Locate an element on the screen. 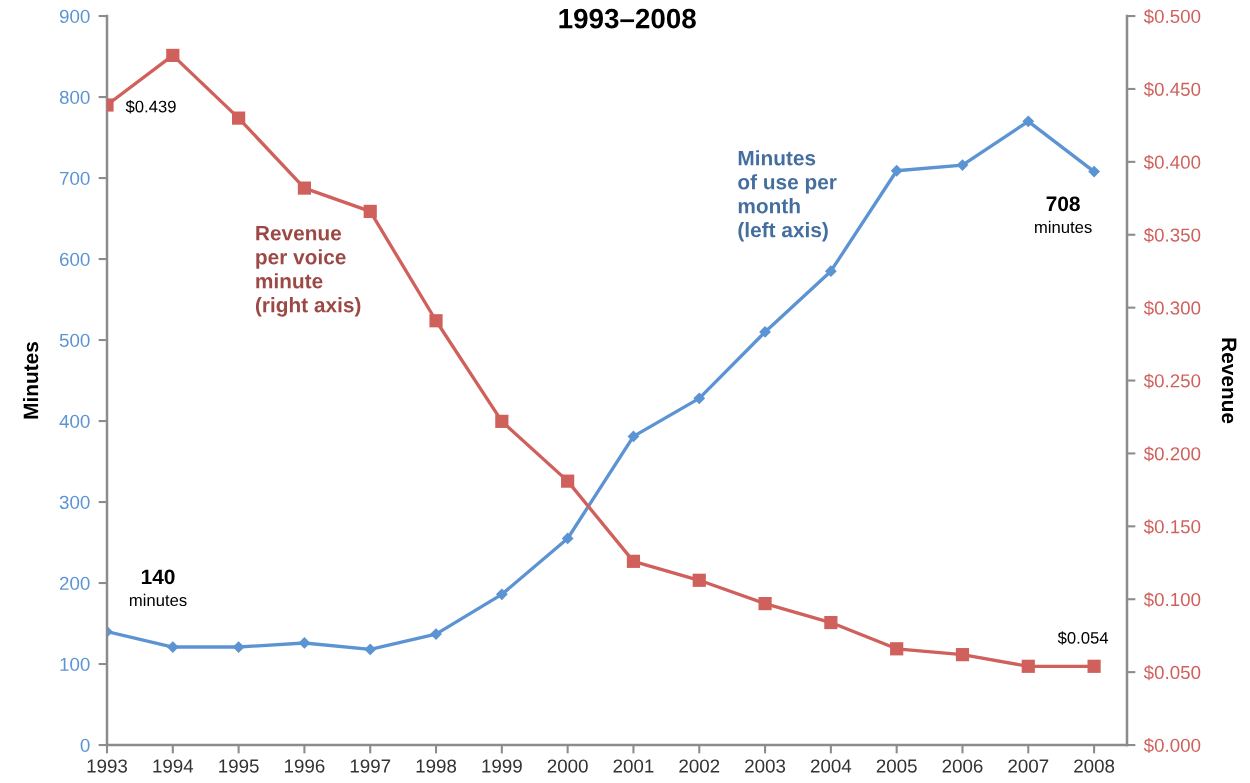 The width and height of the screenshot is (1250, 783). y-axis-title: Minutes is located at coordinates (30, 380).